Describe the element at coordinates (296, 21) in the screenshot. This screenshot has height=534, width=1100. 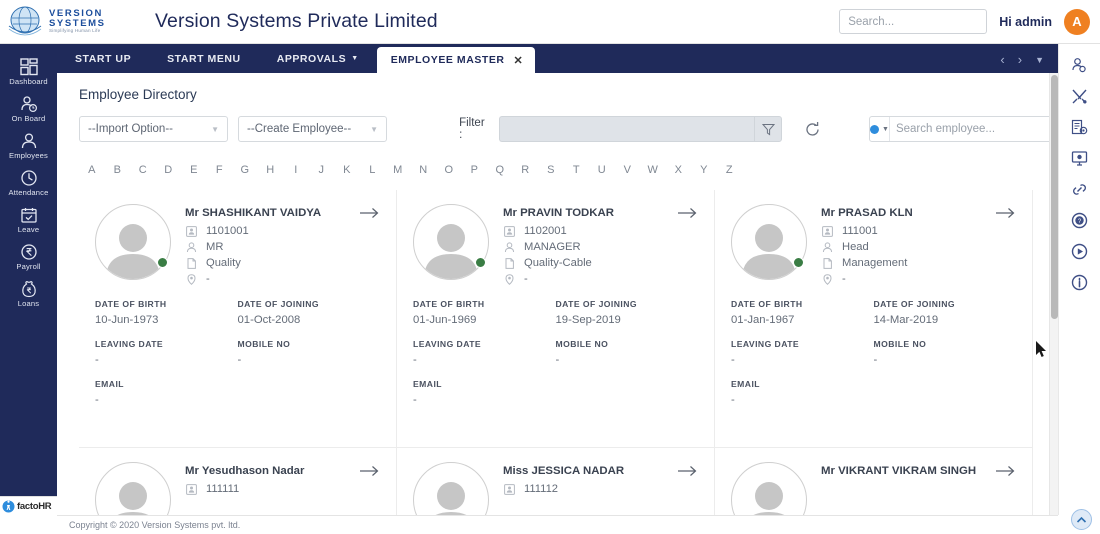
I see `page-title: Version Systems Private Limited` at that location.